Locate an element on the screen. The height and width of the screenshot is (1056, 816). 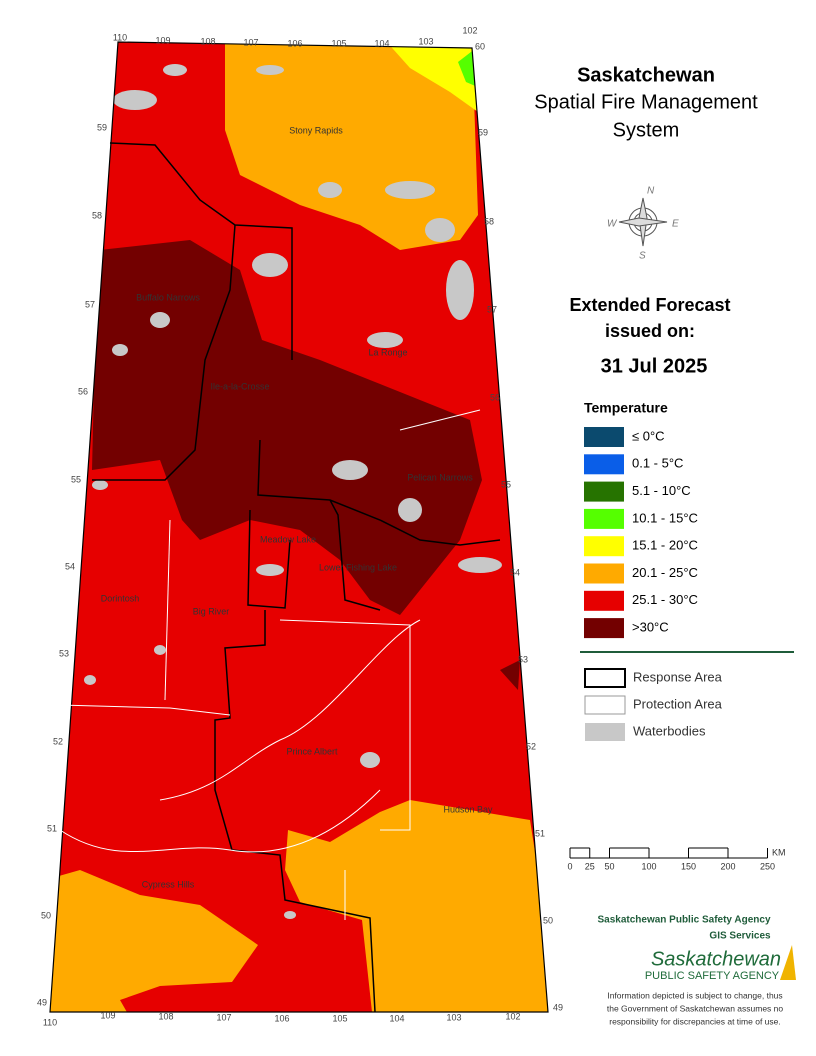
title: System is located at coordinates (646, 130).